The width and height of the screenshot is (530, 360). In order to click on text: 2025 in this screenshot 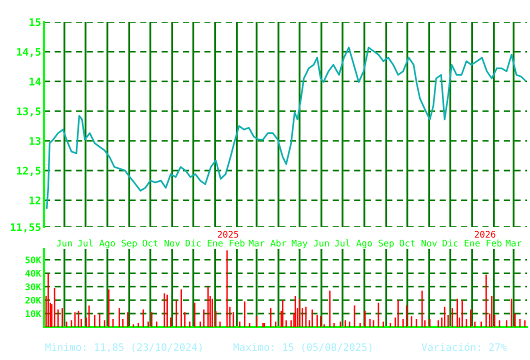, I will do `click(228, 234)`.